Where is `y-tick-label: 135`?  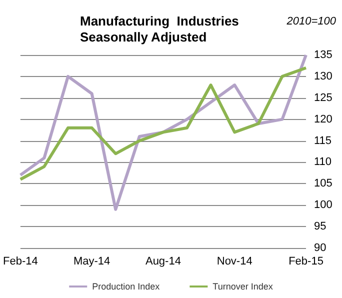
y-tick-label: 135 is located at coordinates (323, 55).